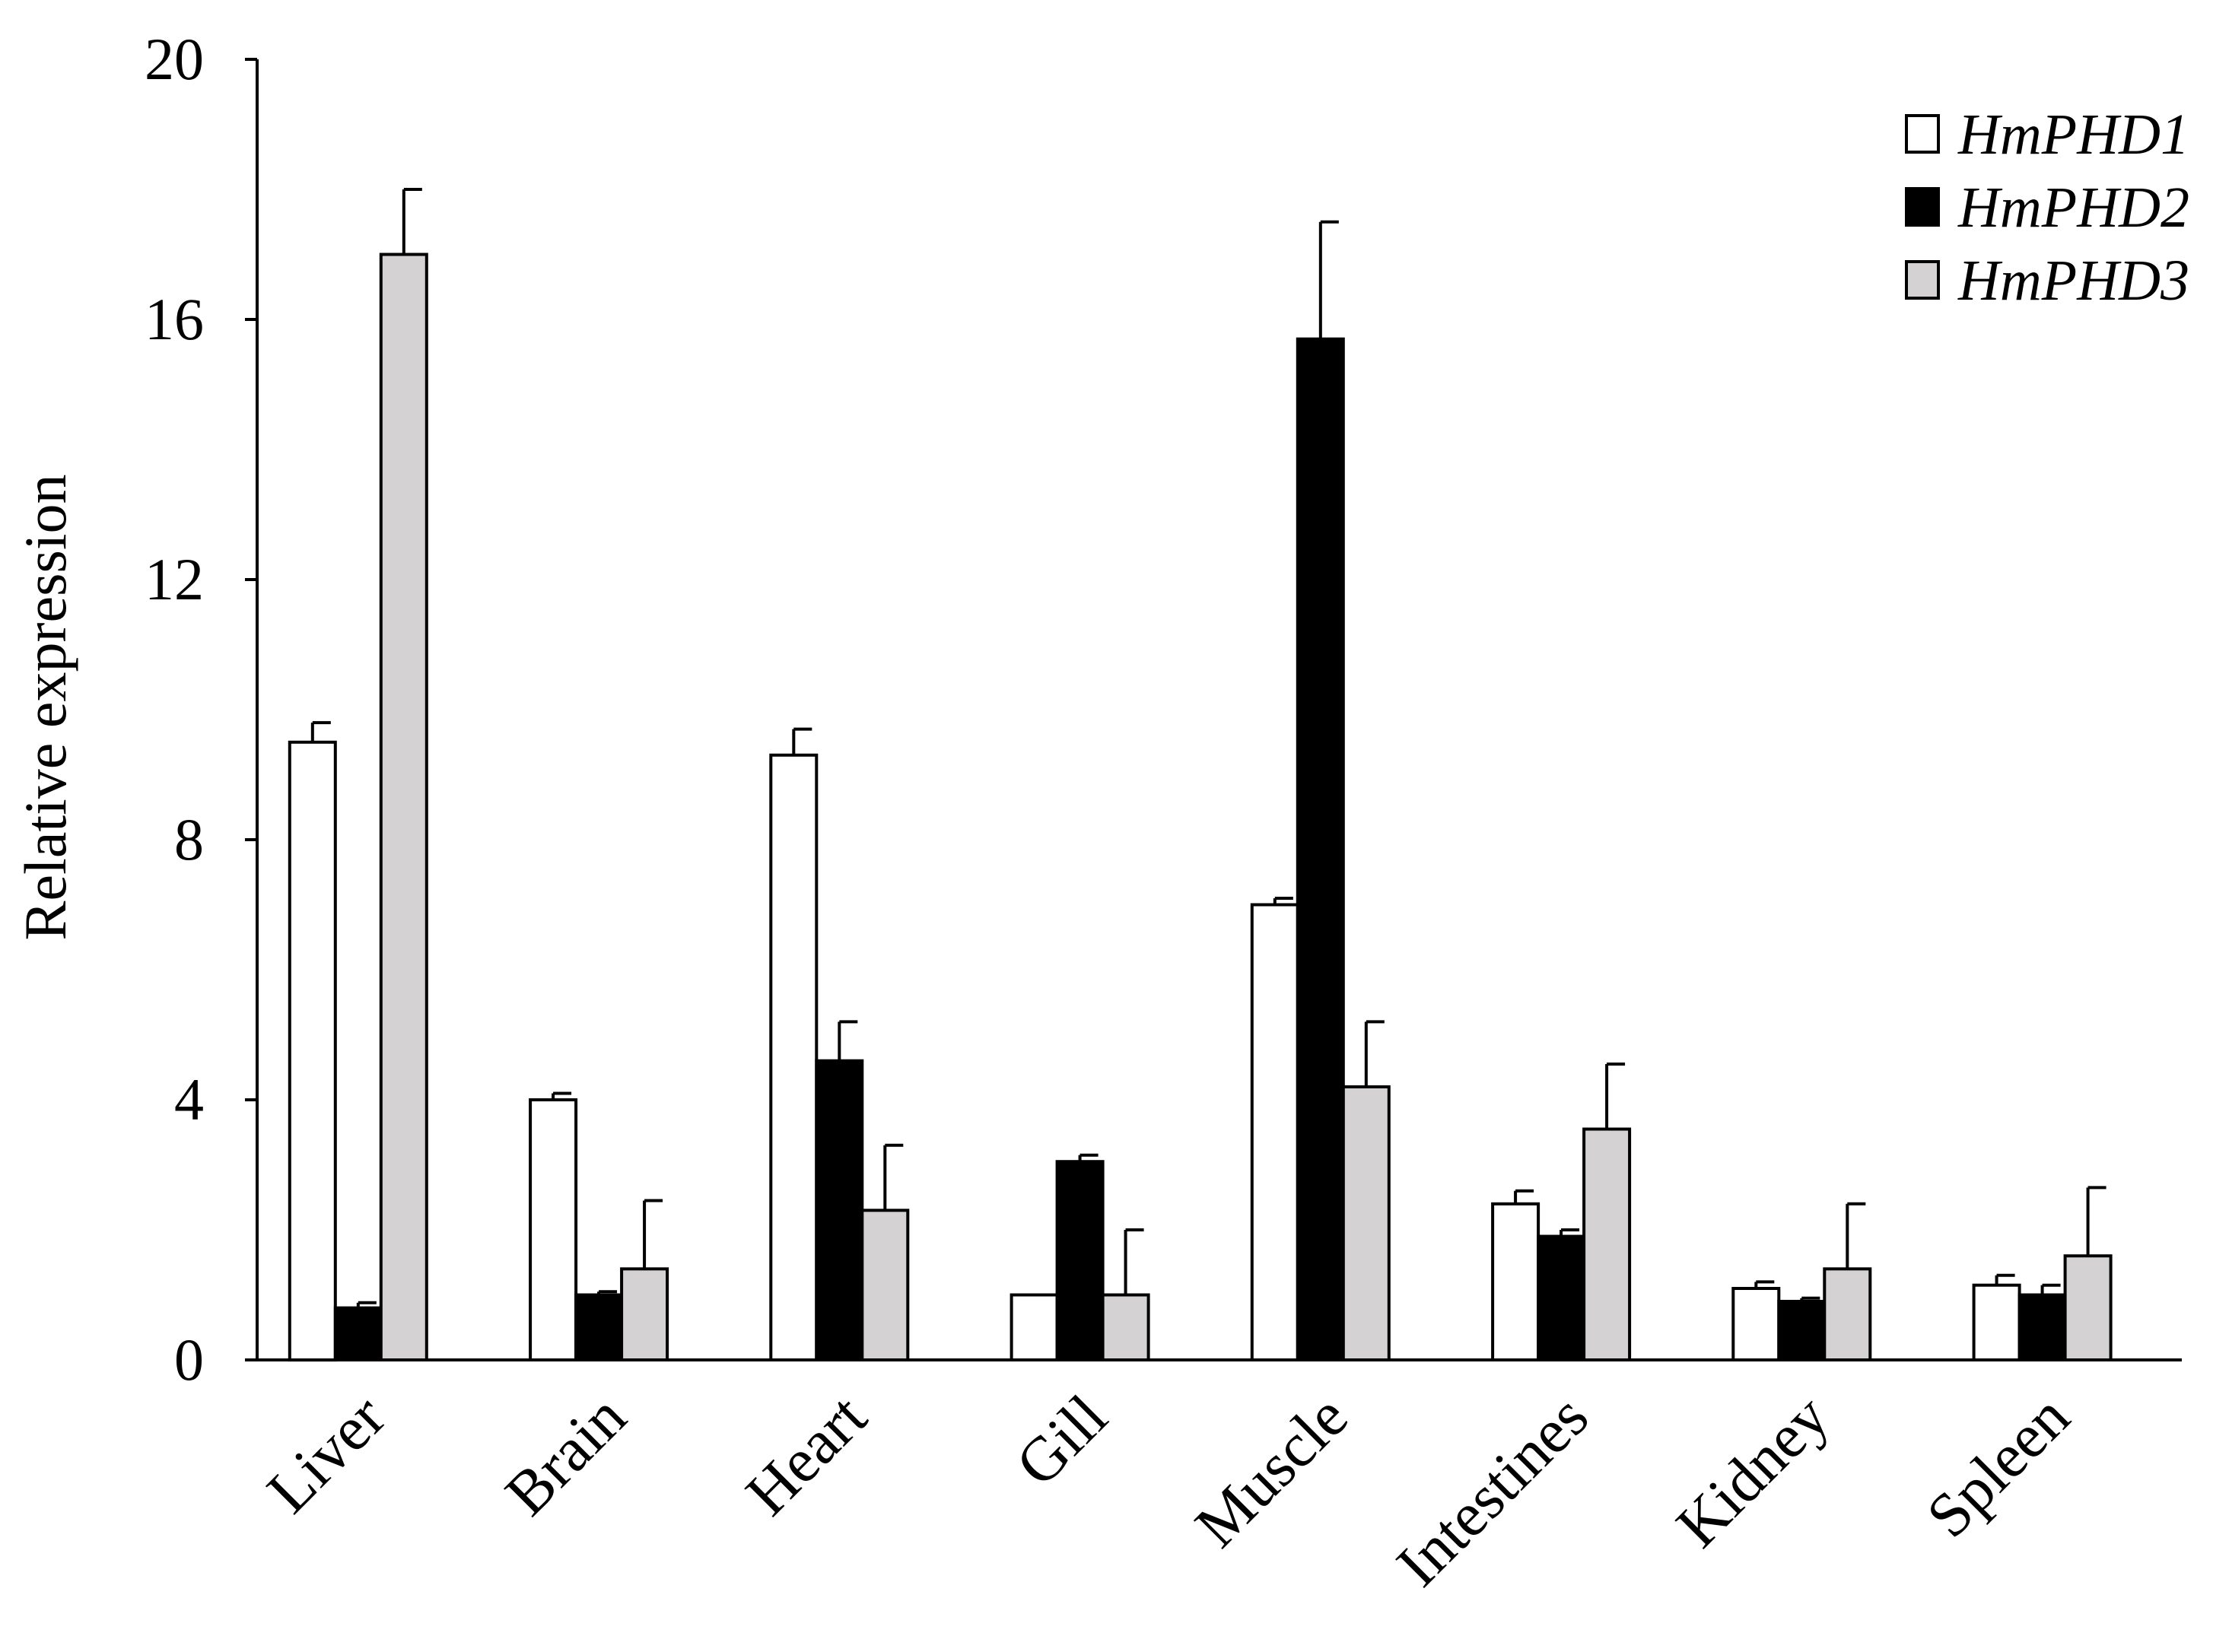 Image resolution: width=2213 pixels, height=1652 pixels. Describe the element at coordinates (840, 1210) in the screenshot. I see `bar-heart-hmphd2` at that location.